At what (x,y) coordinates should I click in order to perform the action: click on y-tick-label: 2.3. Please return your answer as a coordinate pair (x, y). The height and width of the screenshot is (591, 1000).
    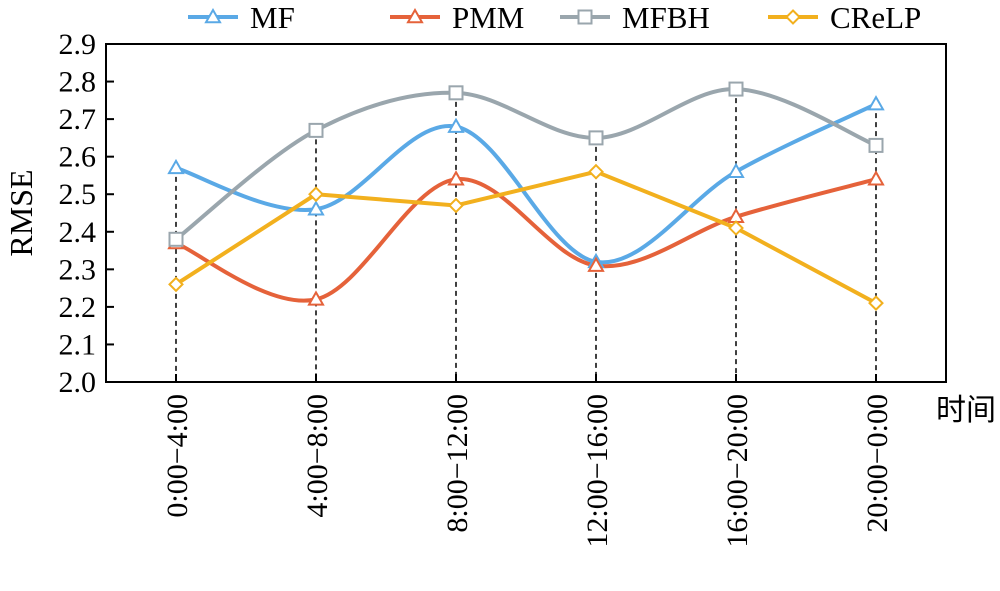
    Looking at the image, I should click on (78, 269).